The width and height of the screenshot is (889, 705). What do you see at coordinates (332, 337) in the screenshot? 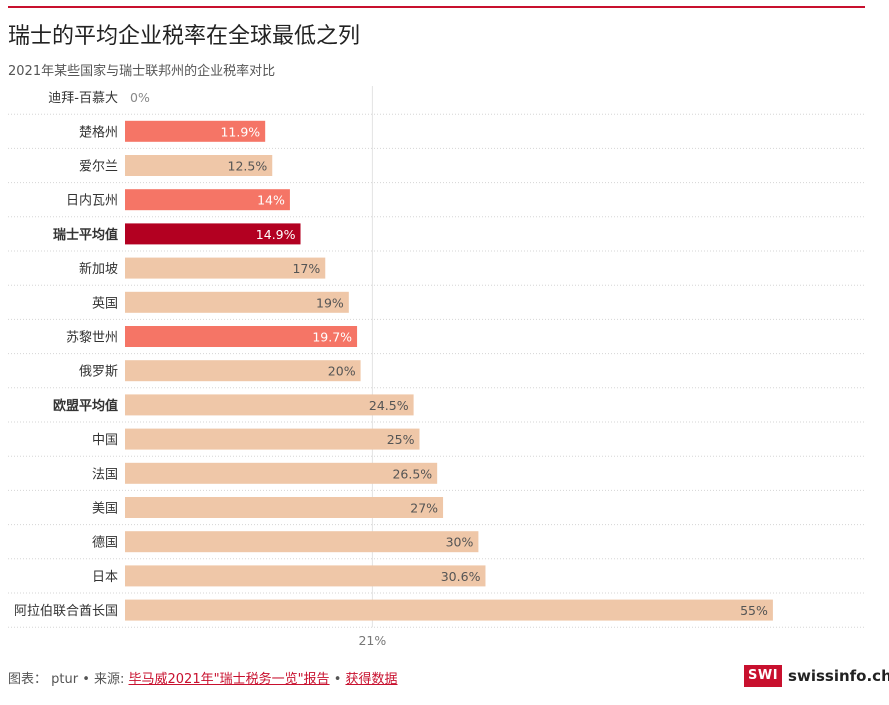
I see `value-label: 19.7%` at bounding box center [332, 337].